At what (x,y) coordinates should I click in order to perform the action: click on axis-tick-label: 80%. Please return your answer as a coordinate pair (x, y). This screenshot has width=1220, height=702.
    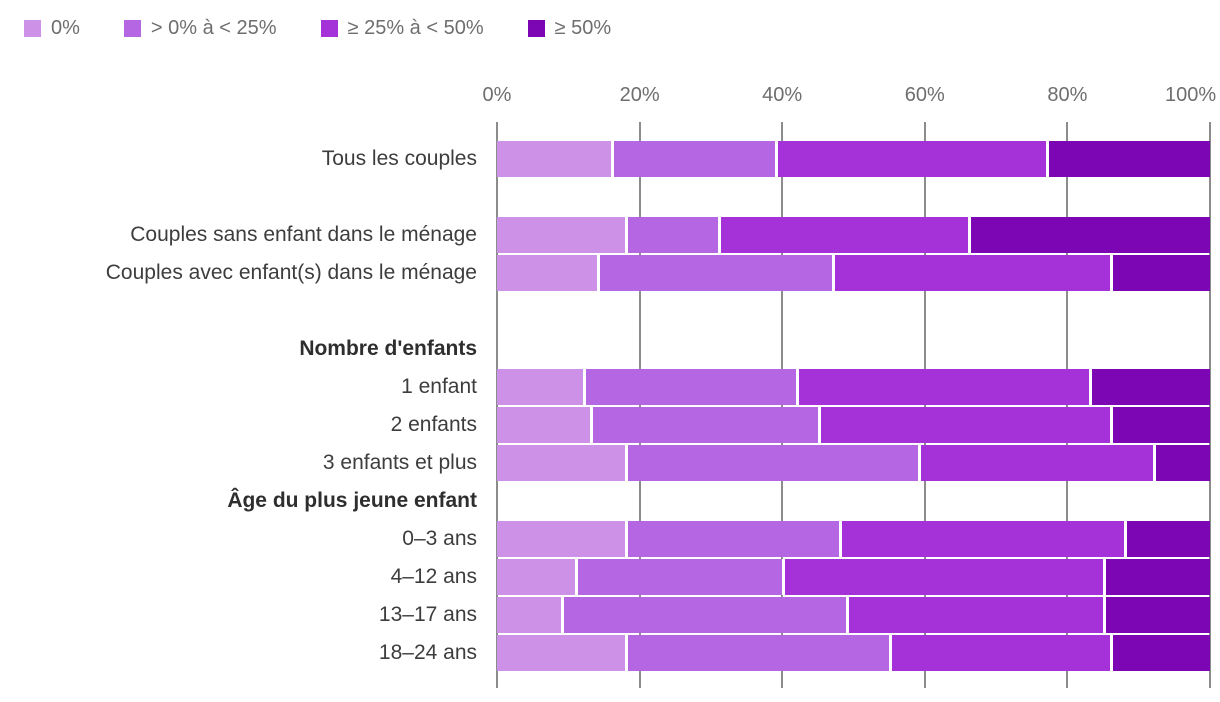
    Looking at the image, I should click on (1067, 95).